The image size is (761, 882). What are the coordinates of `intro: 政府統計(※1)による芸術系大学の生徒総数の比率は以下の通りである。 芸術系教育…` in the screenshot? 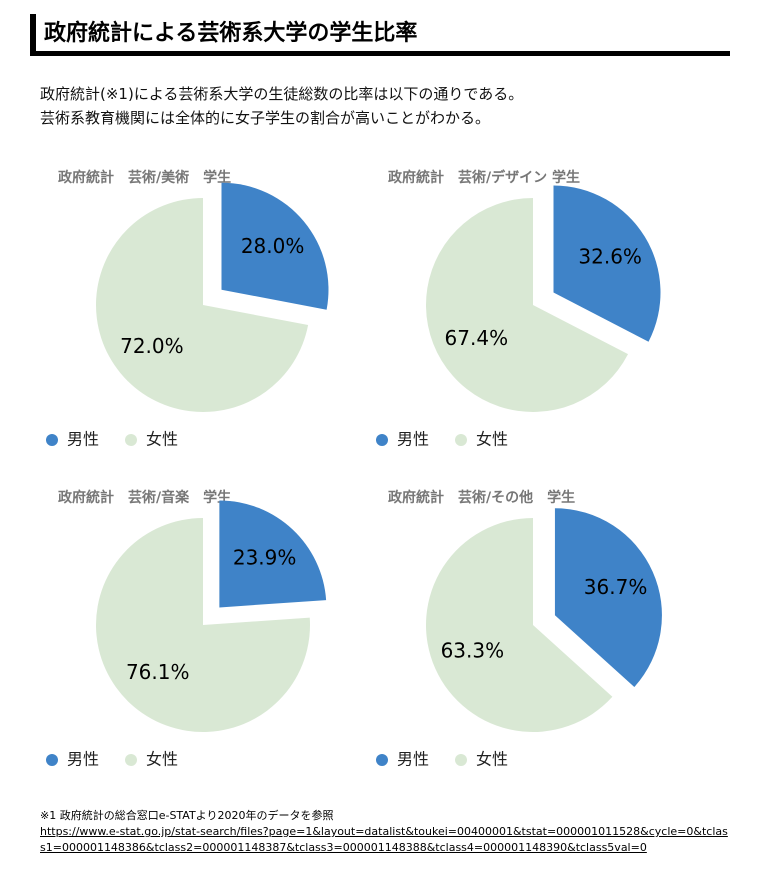 It's located at (281, 106).